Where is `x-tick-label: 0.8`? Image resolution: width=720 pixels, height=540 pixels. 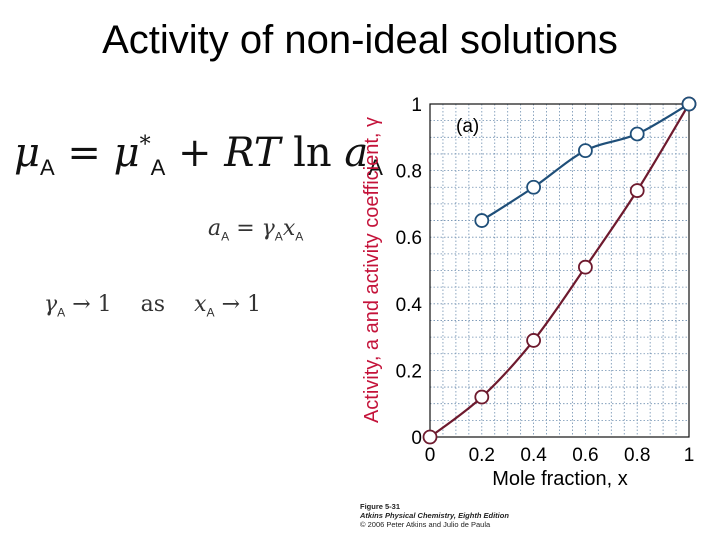
x-tick-label: 0.8 is located at coordinates (637, 455).